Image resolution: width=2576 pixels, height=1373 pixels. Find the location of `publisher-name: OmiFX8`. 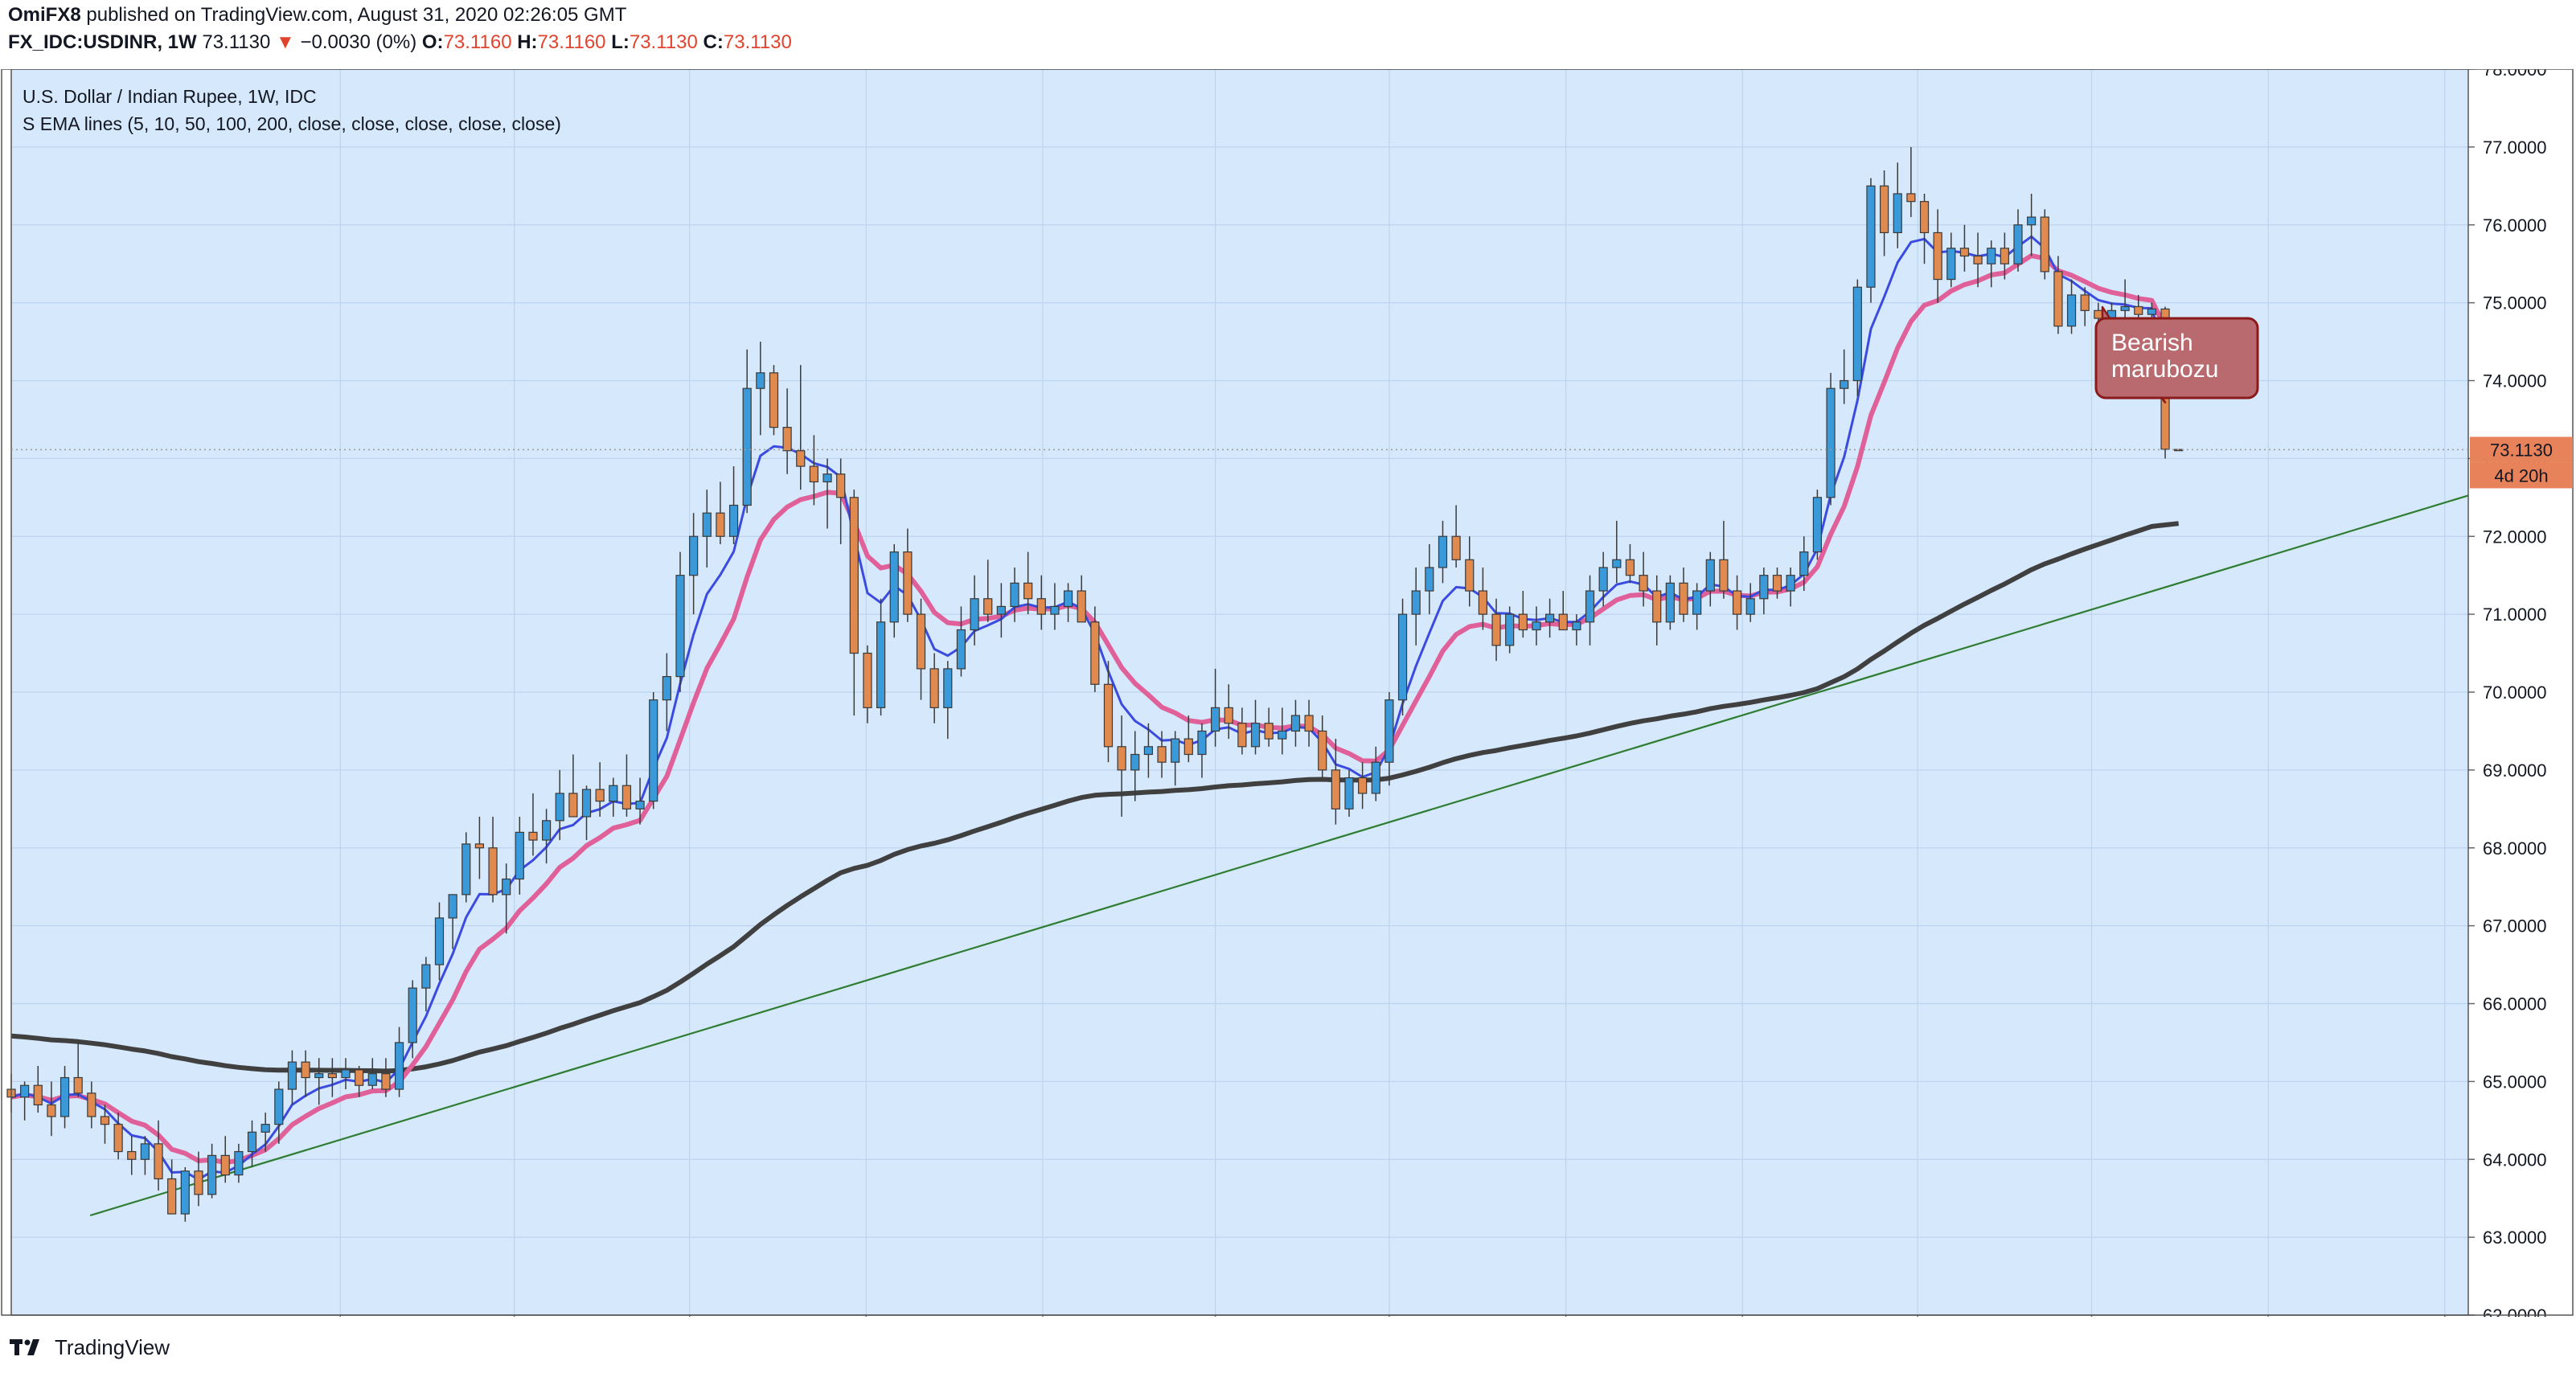

publisher-name: OmiFX8 is located at coordinates (44, 15).